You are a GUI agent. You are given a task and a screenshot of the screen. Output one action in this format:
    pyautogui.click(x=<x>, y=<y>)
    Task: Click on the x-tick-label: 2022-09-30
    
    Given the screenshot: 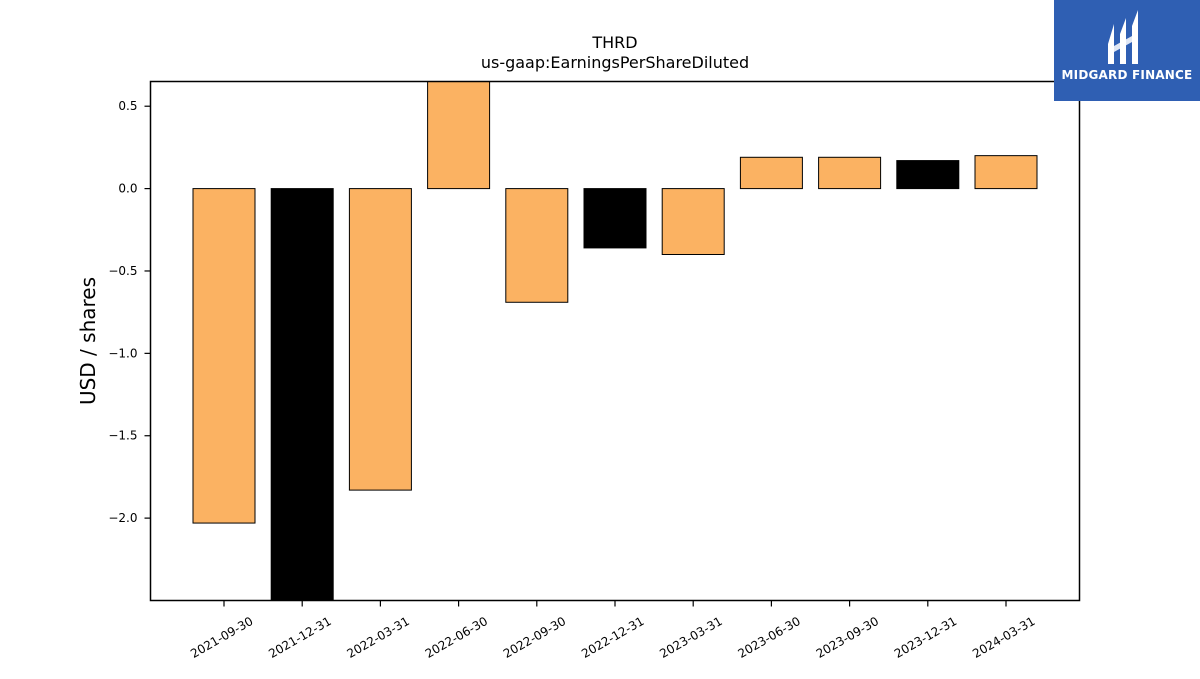 What is the action you would take?
    pyautogui.click(x=534, y=637)
    